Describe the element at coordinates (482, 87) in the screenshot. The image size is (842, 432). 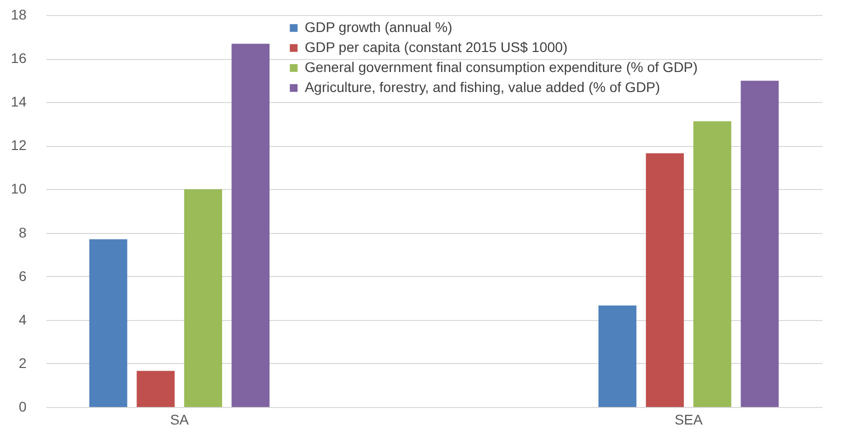
I see `legend-label: Agriculture, forestry, and fishing, value added (% of GDP)` at that location.